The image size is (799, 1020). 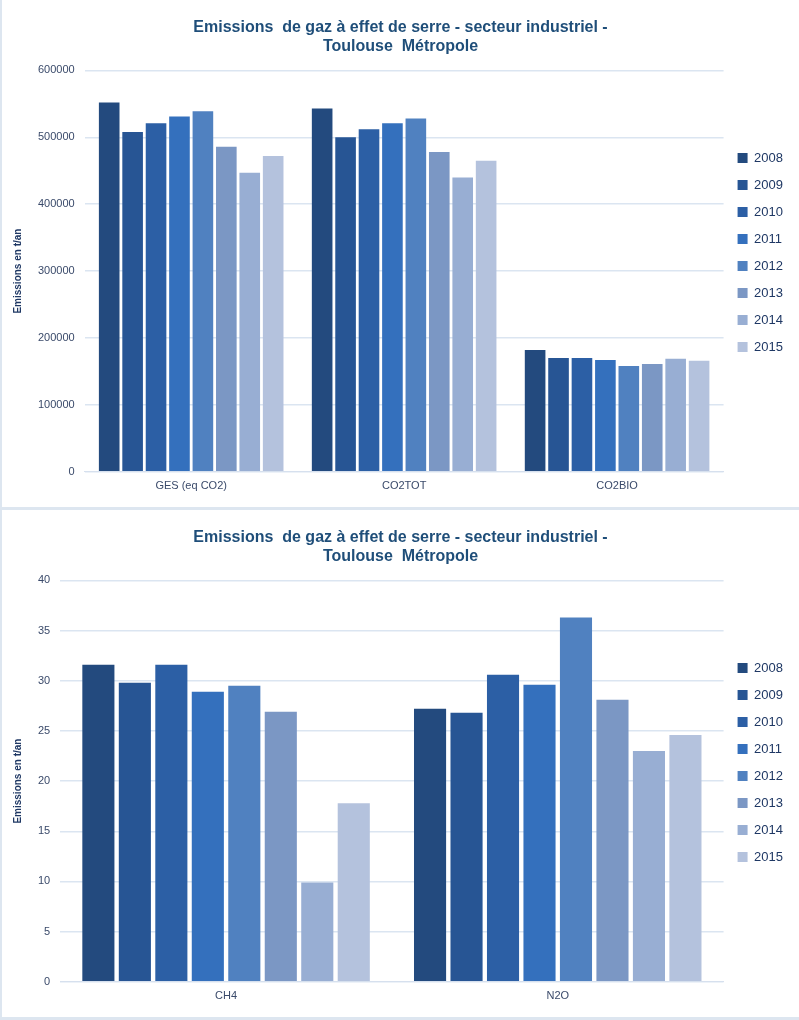 I want to click on x-tick-label: CH4, so click(x=226, y=995).